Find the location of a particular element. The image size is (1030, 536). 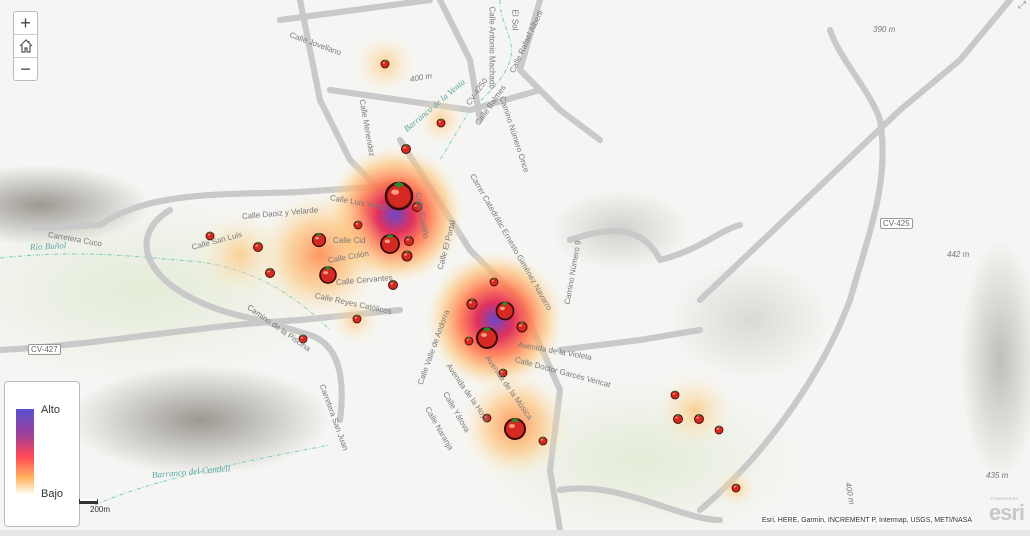

zoom-in-button: + is located at coordinates (25, 22).